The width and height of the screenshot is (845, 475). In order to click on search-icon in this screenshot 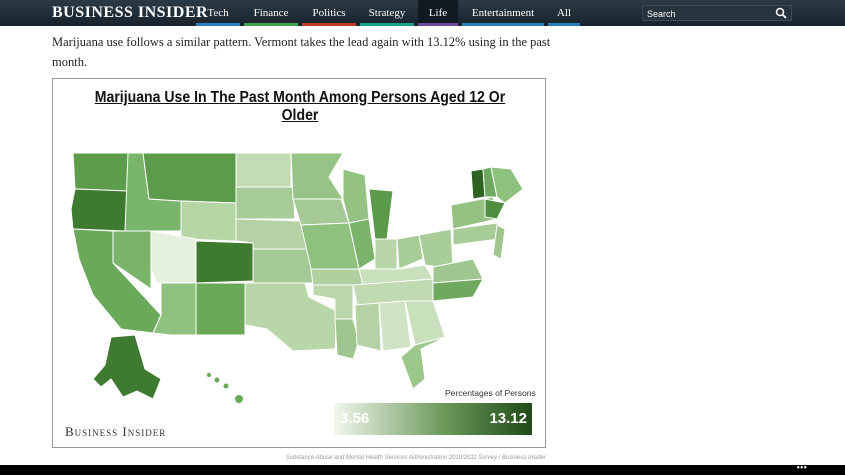, I will do `click(781, 13)`.